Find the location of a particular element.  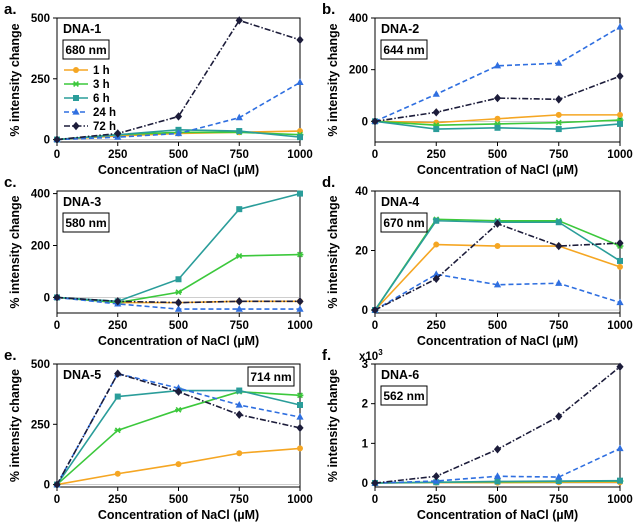

legend-label: 72 h is located at coordinates (104, 127).